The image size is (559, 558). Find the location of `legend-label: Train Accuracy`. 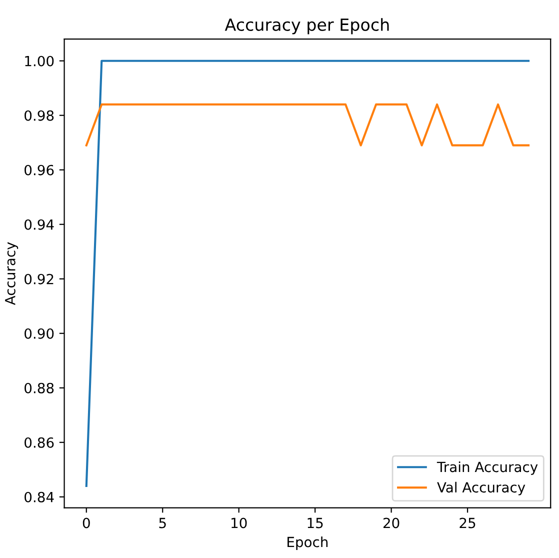

legend-label: Train Accuracy is located at coordinates (487, 468).